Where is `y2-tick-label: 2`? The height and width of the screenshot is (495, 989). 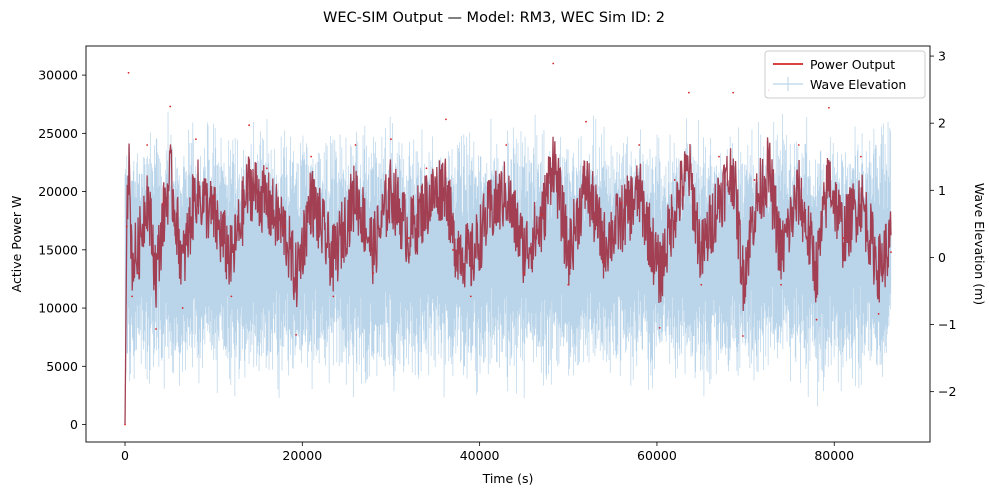 y2-tick-label: 2 is located at coordinates (942, 123).